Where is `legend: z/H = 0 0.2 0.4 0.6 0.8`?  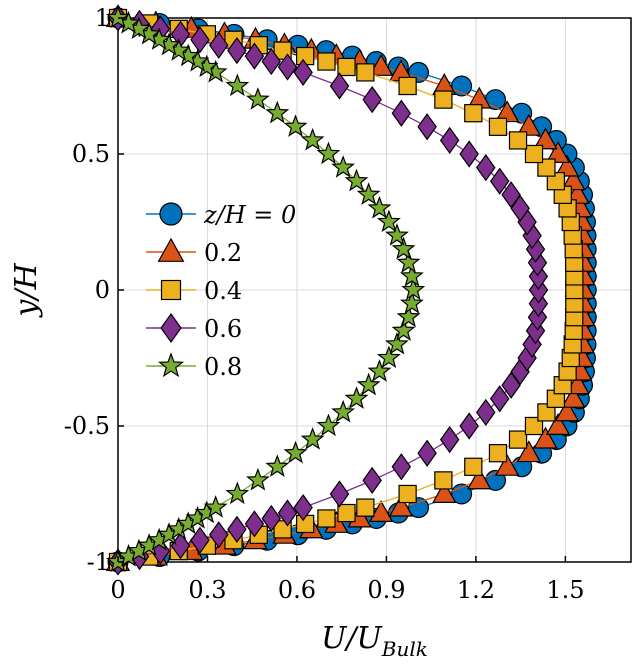
legend: z/H = 0 0.2 0.4 0.6 0.8 is located at coordinates (221, 291).